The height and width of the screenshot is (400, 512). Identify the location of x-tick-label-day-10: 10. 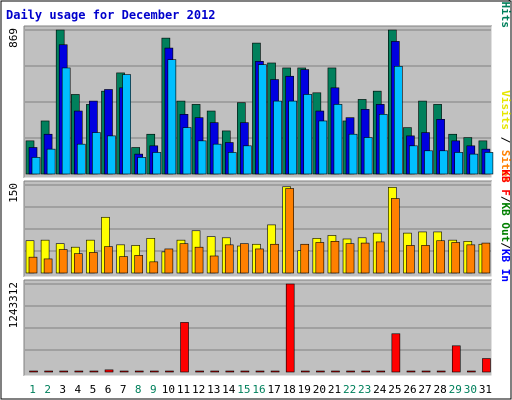
(168, 389).